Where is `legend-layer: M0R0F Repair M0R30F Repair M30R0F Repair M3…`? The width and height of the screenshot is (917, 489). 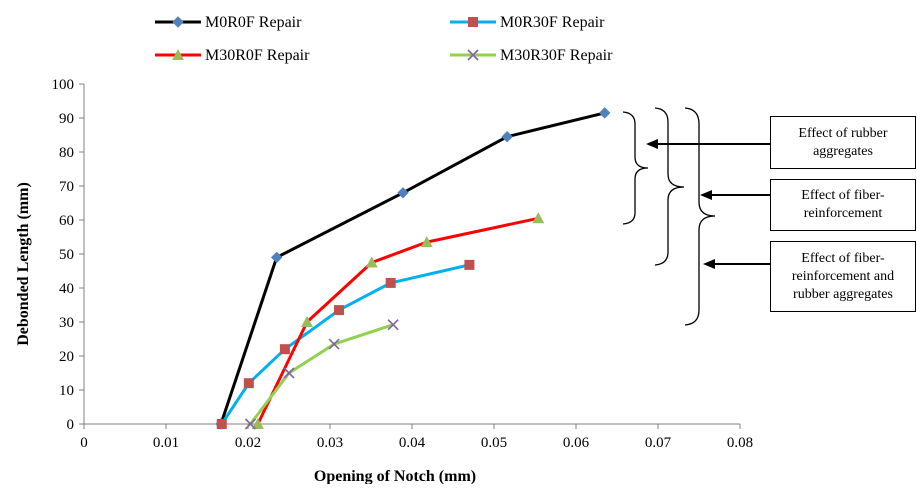 legend-layer: M0R0F Repair M0R30F Repair M30R0F Repair M3… is located at coordinates (384, 39).